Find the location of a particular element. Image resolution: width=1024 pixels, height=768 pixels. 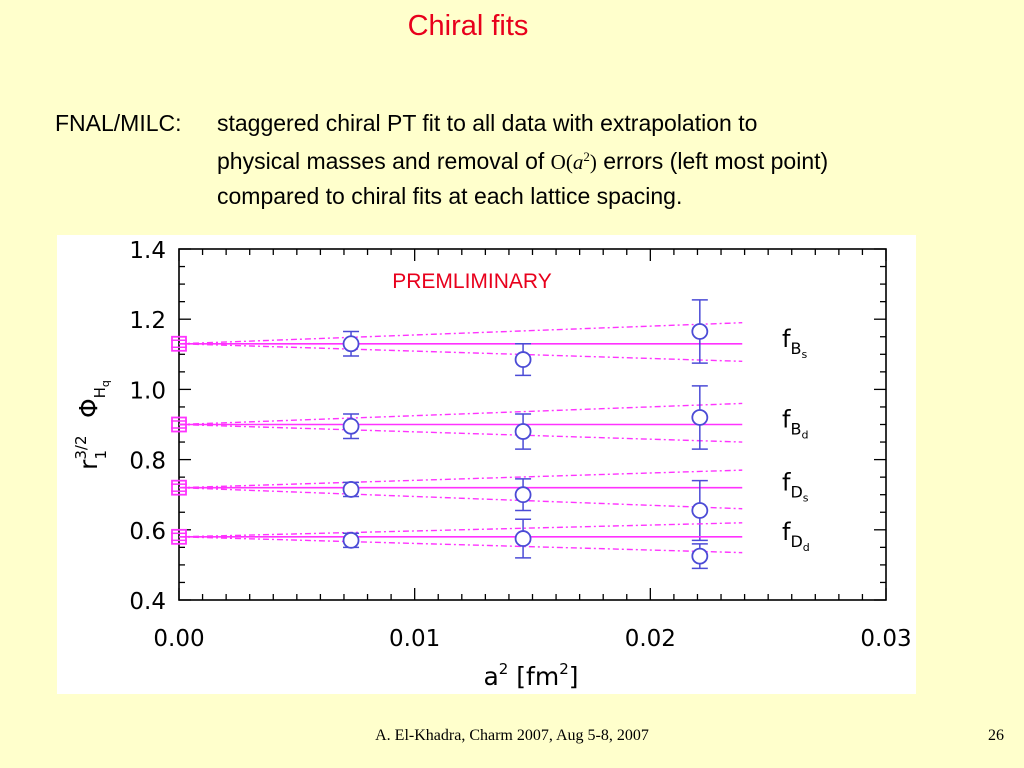

x-axis-title-exp: 2 is located at coordinates (504, 669).